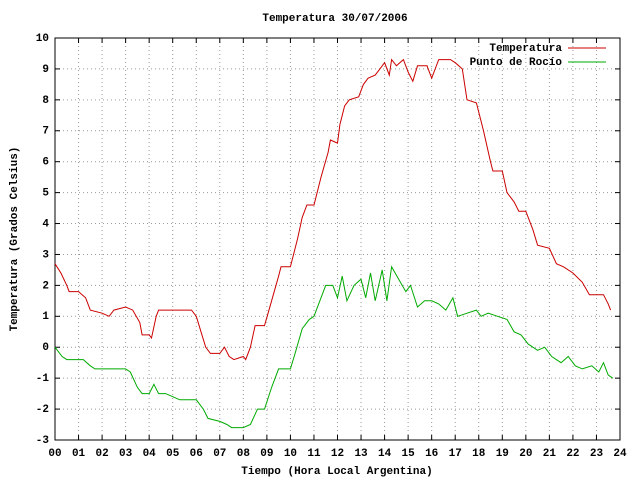  I want to click on y-tick-label: 10, so click(42, 39).